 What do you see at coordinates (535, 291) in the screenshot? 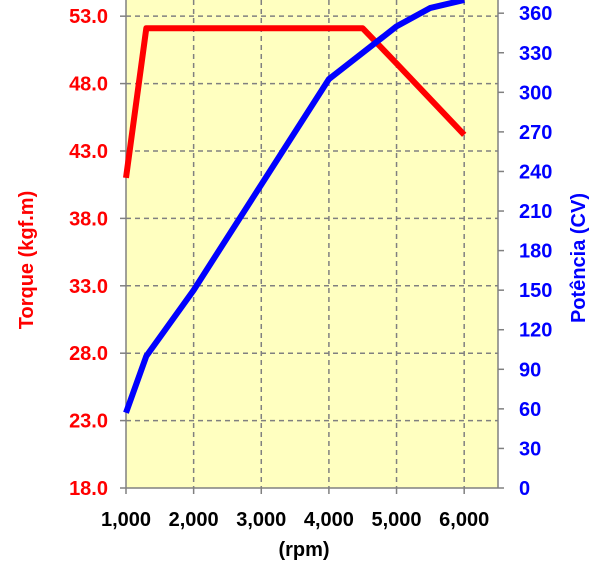
I see `y-right-tick-label: 150` at bounding box center [535, 291].